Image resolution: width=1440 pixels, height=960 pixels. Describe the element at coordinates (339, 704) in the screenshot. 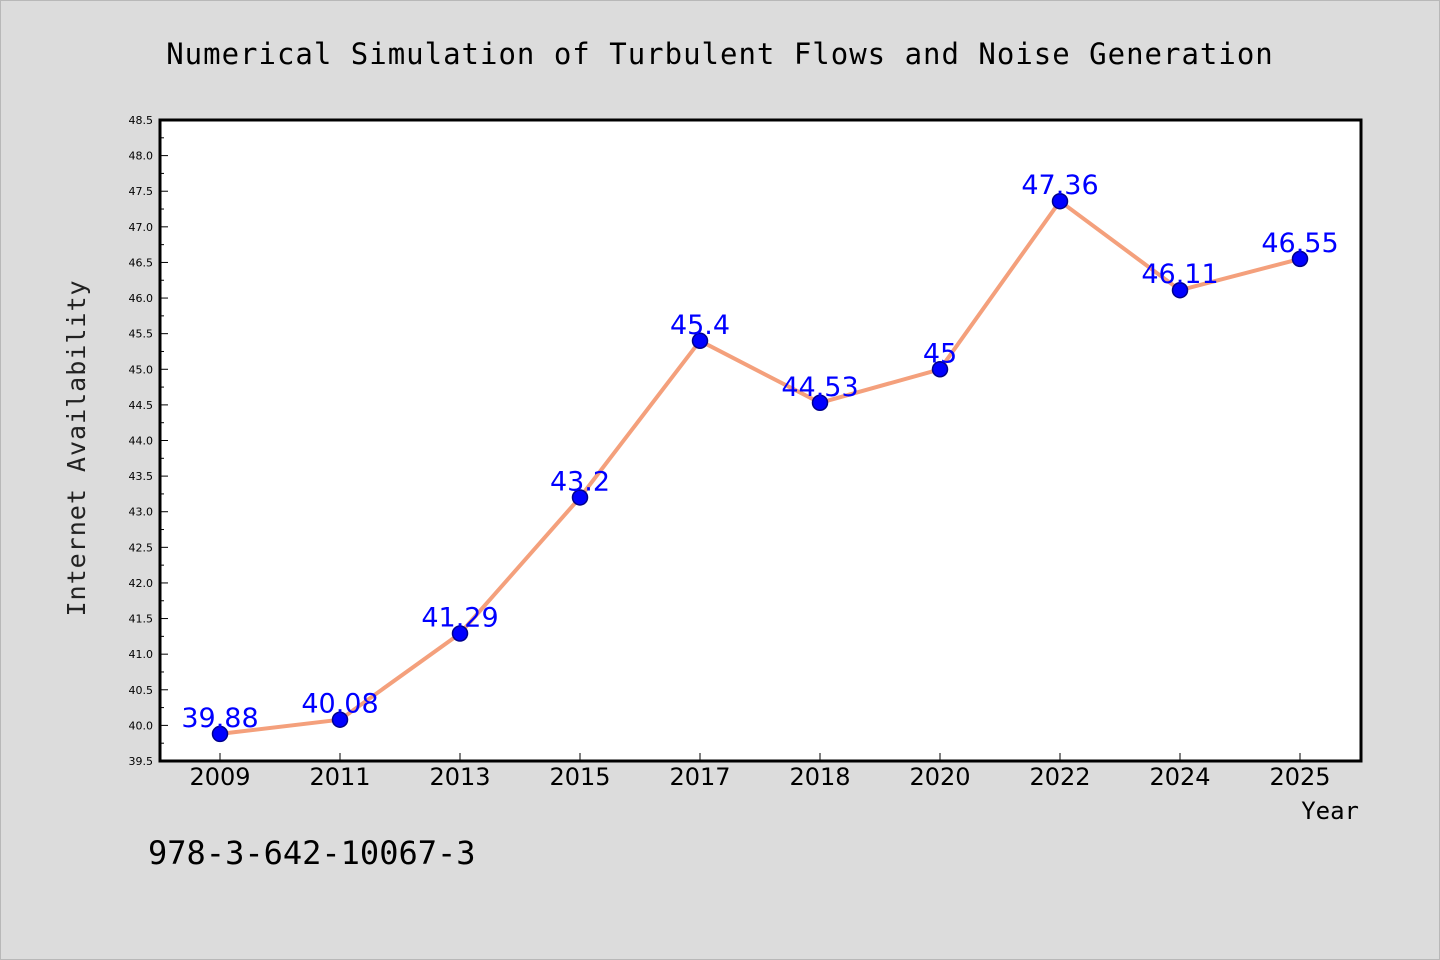

I see `data-label: 40.08` at that location.